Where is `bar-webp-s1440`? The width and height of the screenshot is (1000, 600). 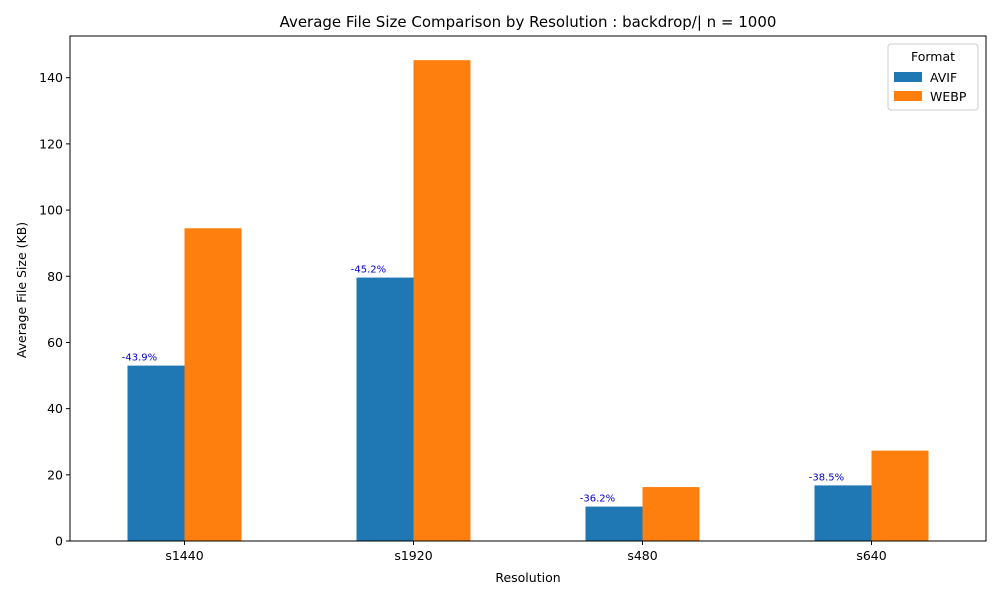 bar-webp-s1440 is located at coordinates (213, 385).